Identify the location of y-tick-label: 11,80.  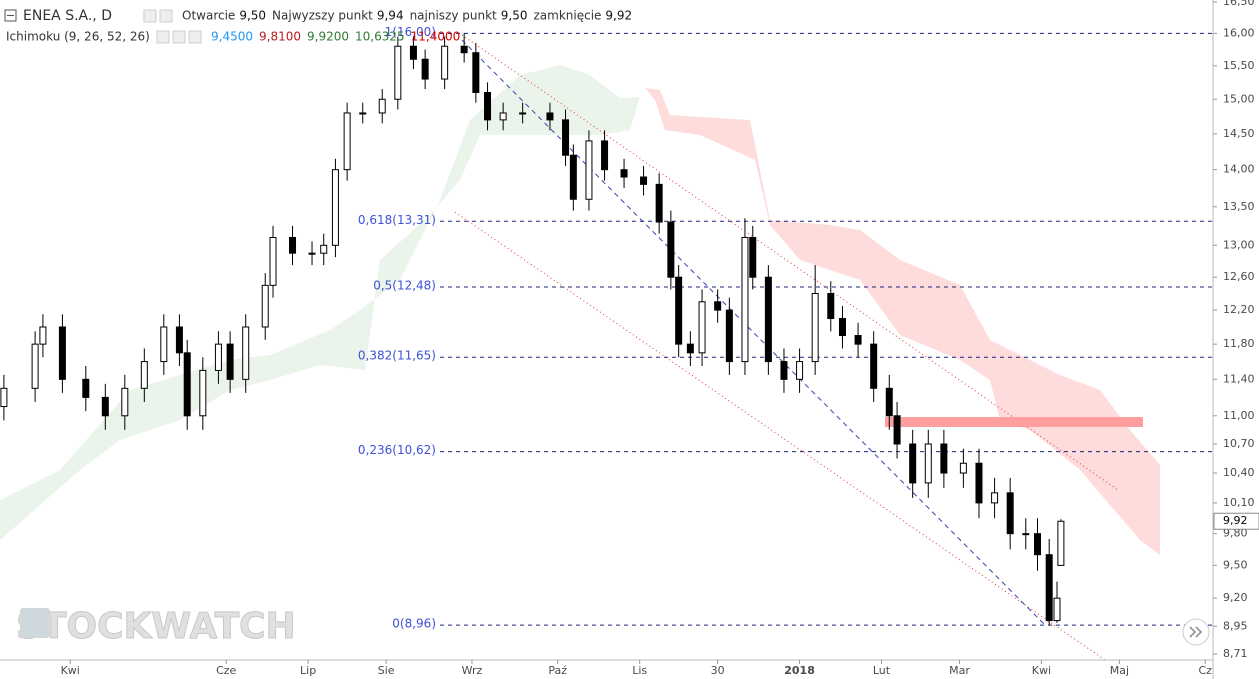
(1239, 343).